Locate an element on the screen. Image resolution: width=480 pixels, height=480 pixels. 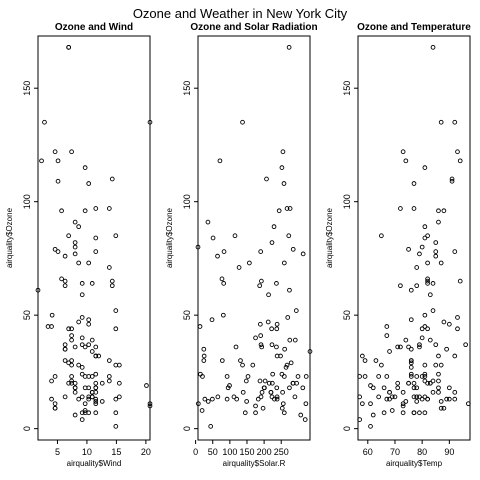
y-tick-label: 0 is located at coordinates (27, 428).